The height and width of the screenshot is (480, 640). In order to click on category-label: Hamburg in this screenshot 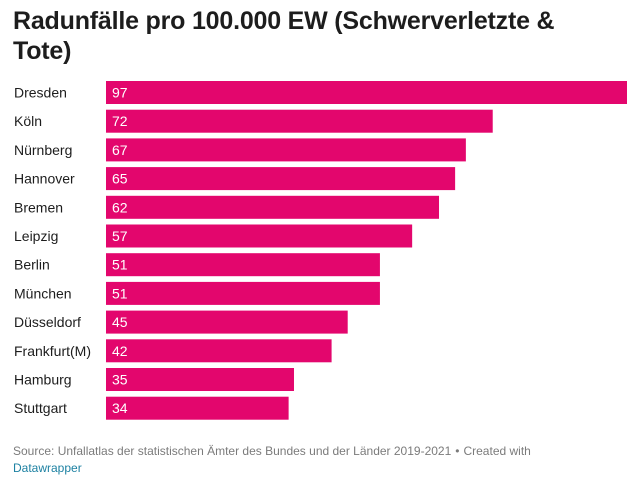, I will do `click(43, 380)`.